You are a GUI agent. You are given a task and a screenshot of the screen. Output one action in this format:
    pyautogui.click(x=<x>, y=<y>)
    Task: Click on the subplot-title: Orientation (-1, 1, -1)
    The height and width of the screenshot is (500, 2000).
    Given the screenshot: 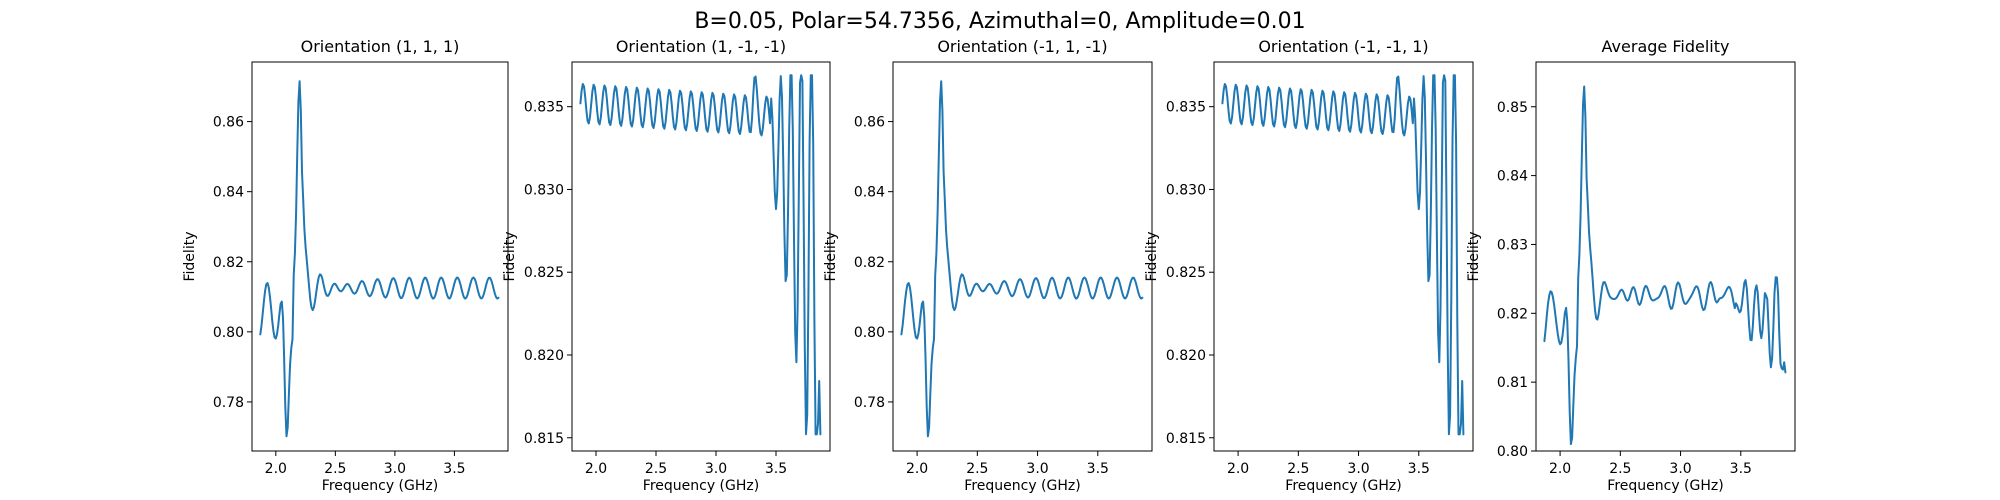 What is the action you would take?
    pyautogui.click(x=1022, y=46)
    